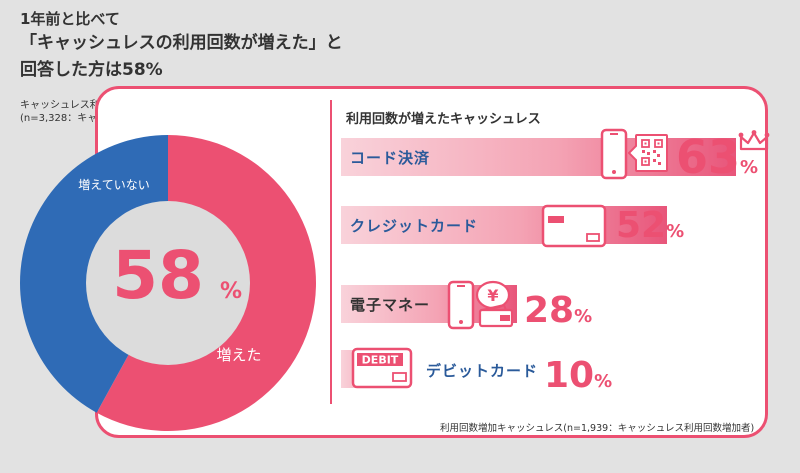 This screenshot has height=473, width=800. Describe the element at coordinates (648, 153) in the screenshot. I see `qr-code-icon` at that location.